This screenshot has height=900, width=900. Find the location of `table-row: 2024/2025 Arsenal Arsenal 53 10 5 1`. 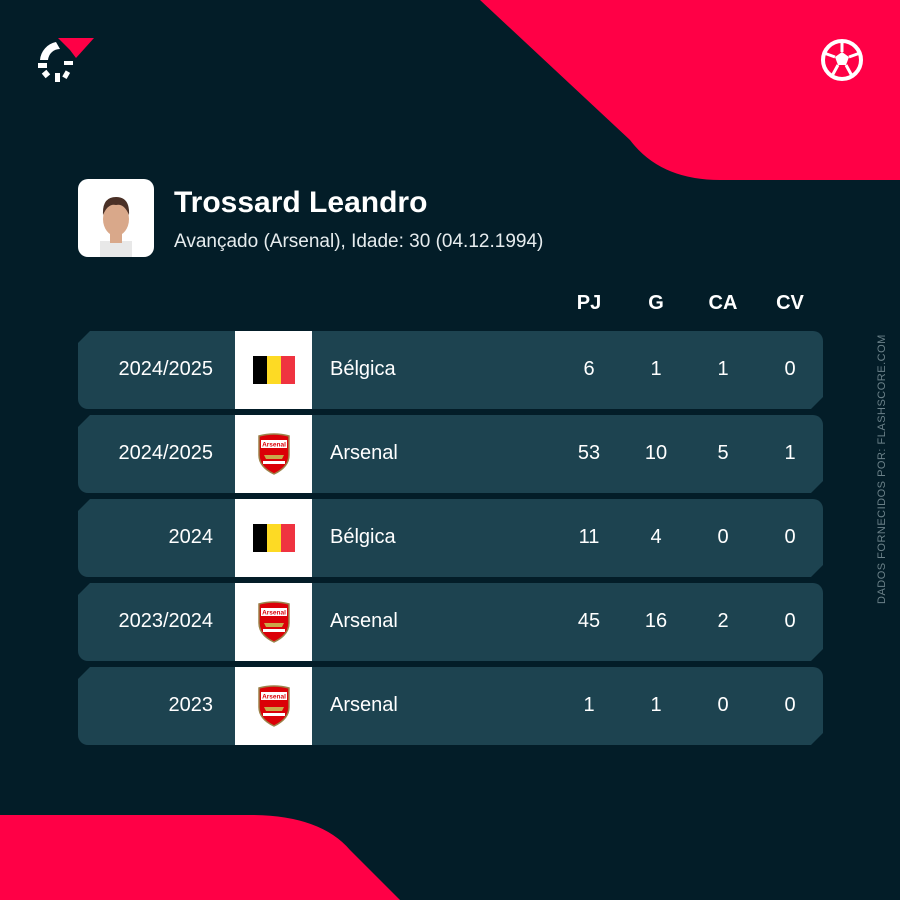

table-row: 2024/2025 Arsenal Arsenal 53 10 5 1 is located at coordinates (450, 454).